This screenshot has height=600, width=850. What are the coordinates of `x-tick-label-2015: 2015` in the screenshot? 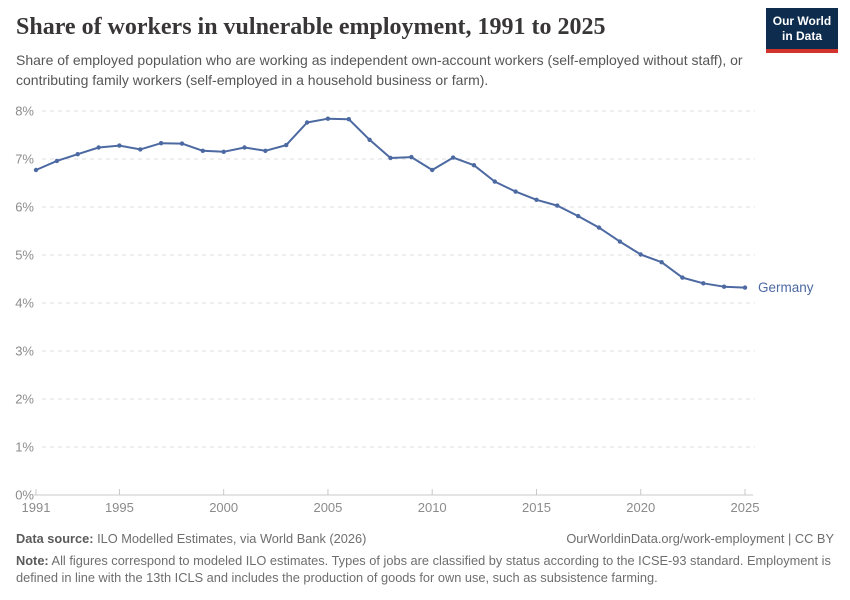 It's located at (536, 507).